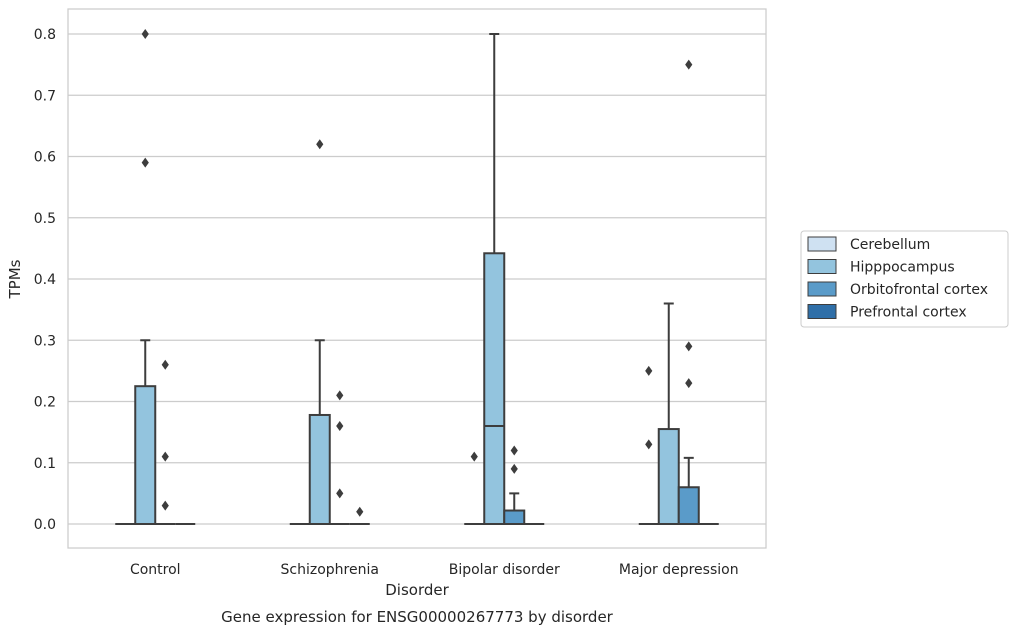 The image size is (1018, 634). I want to click on y-tick-label: 0.3, so click(45, 341).